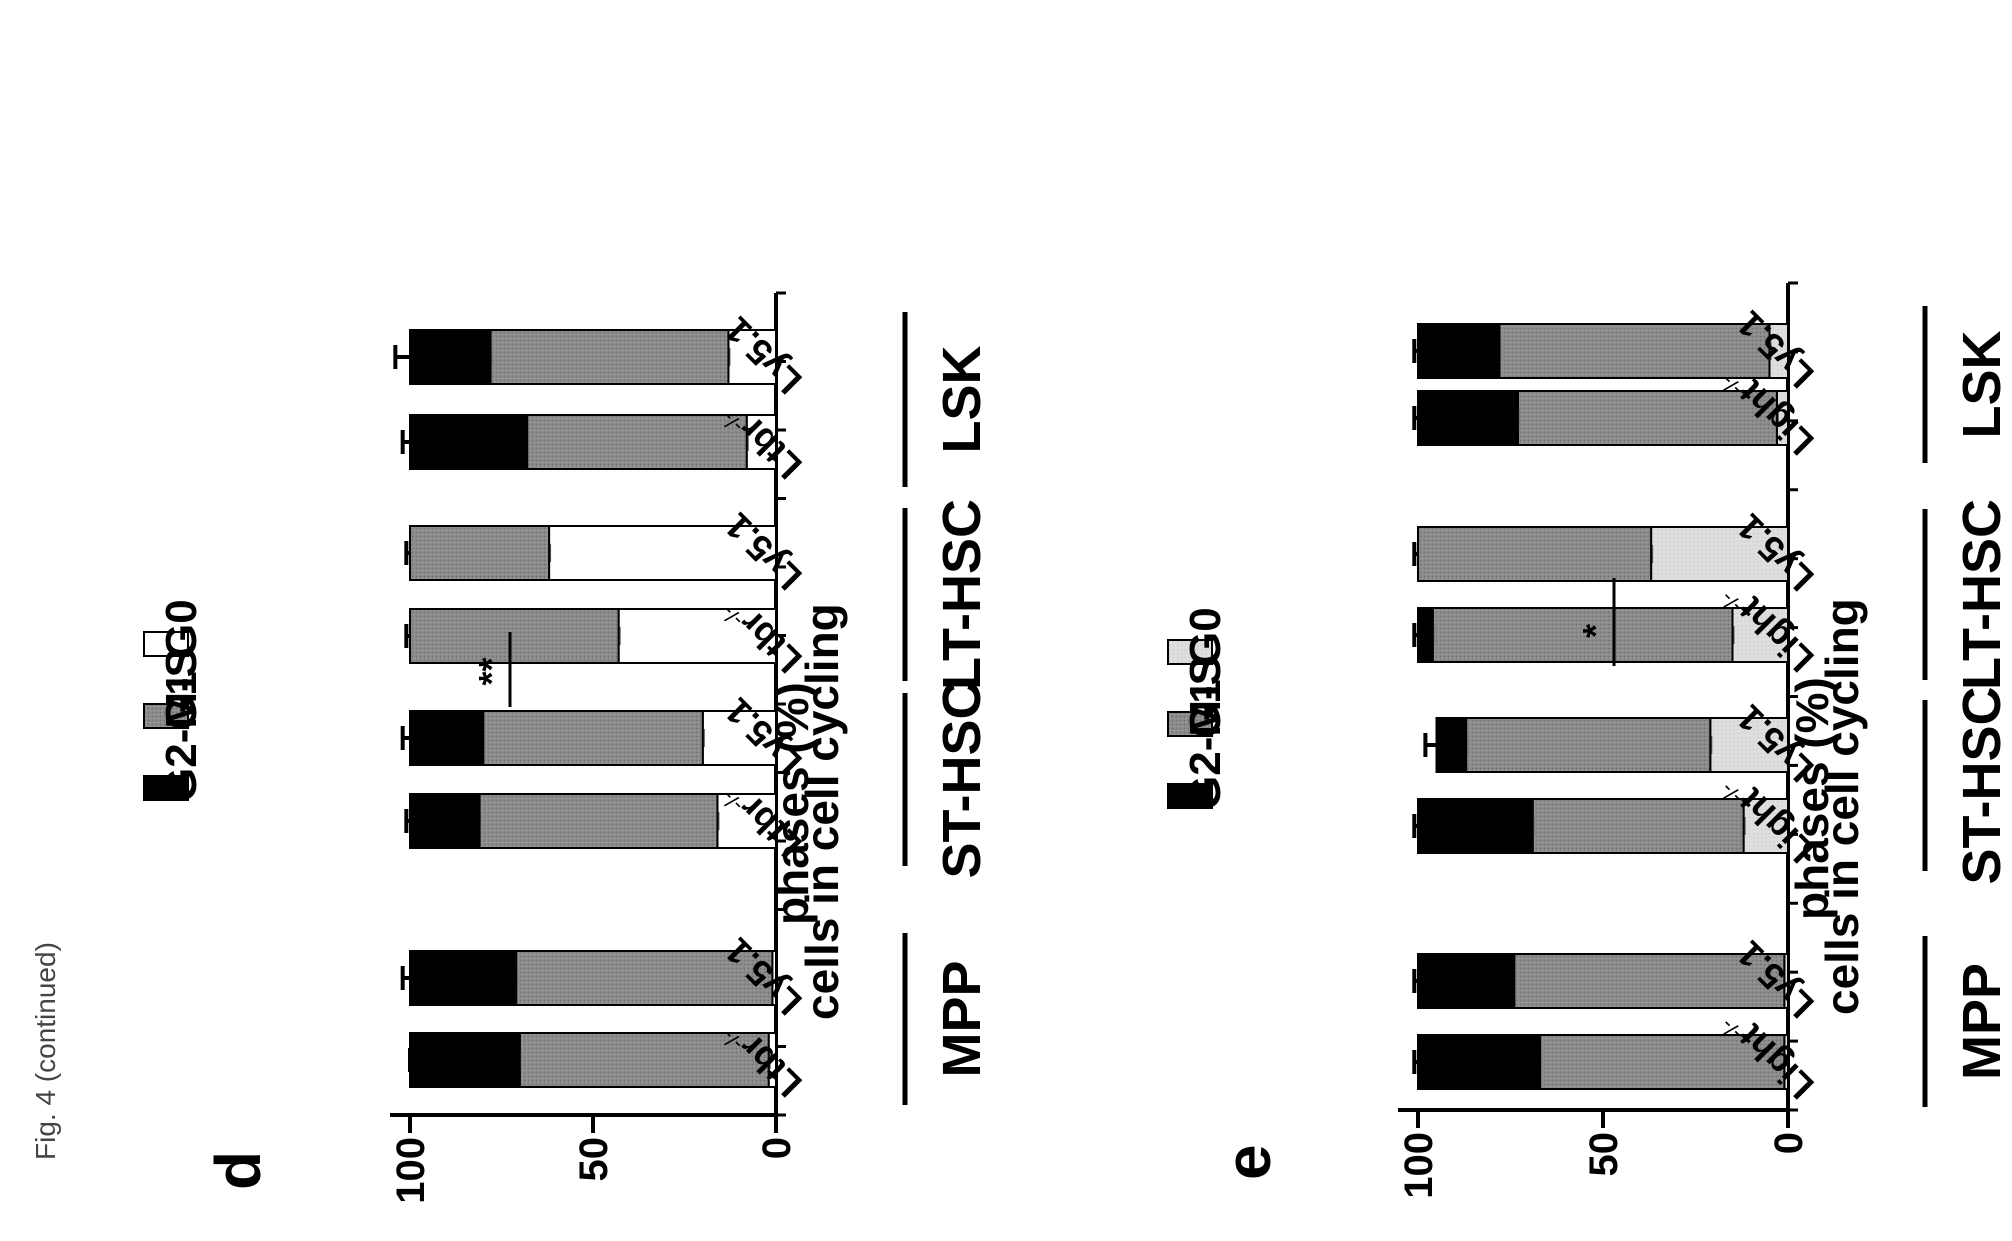  Describe the element at coordinates (491, 671) in the screenshot. I see `significance-marker: **` at that location.